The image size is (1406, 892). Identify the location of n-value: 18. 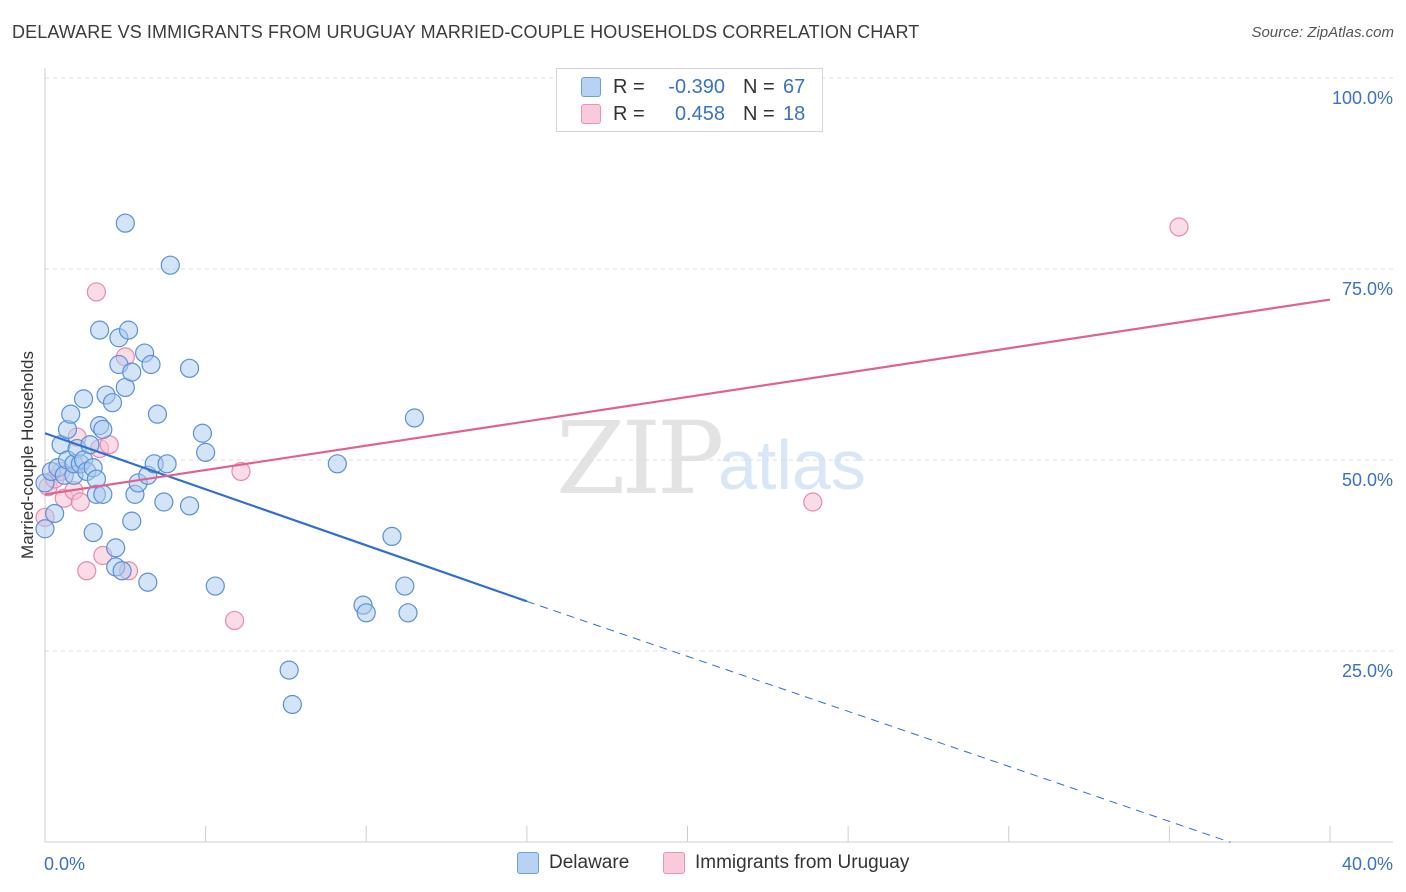
(794, 113).